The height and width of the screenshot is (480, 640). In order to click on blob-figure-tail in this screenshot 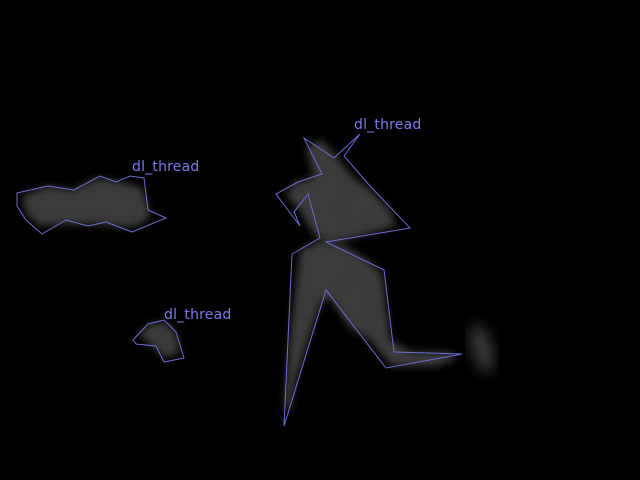, I will do `click(482, 347)`.